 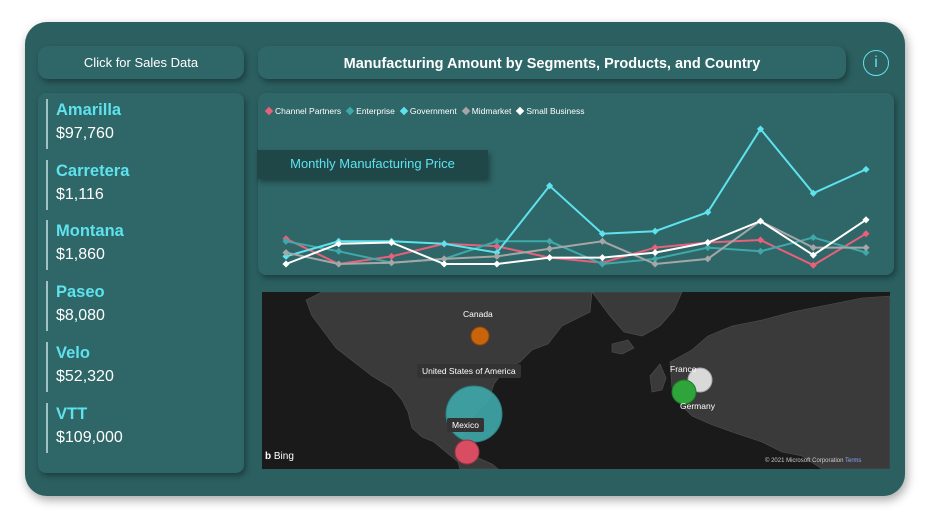 I want to click on kpi-value: $1,860, so click(x=80, y=254).